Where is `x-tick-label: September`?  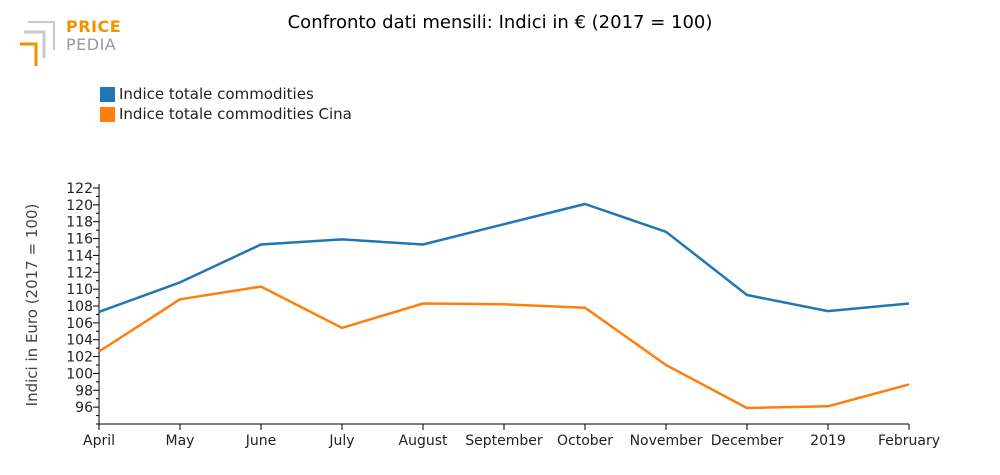
x-tick-label: September is located at coordinates (504, 441).